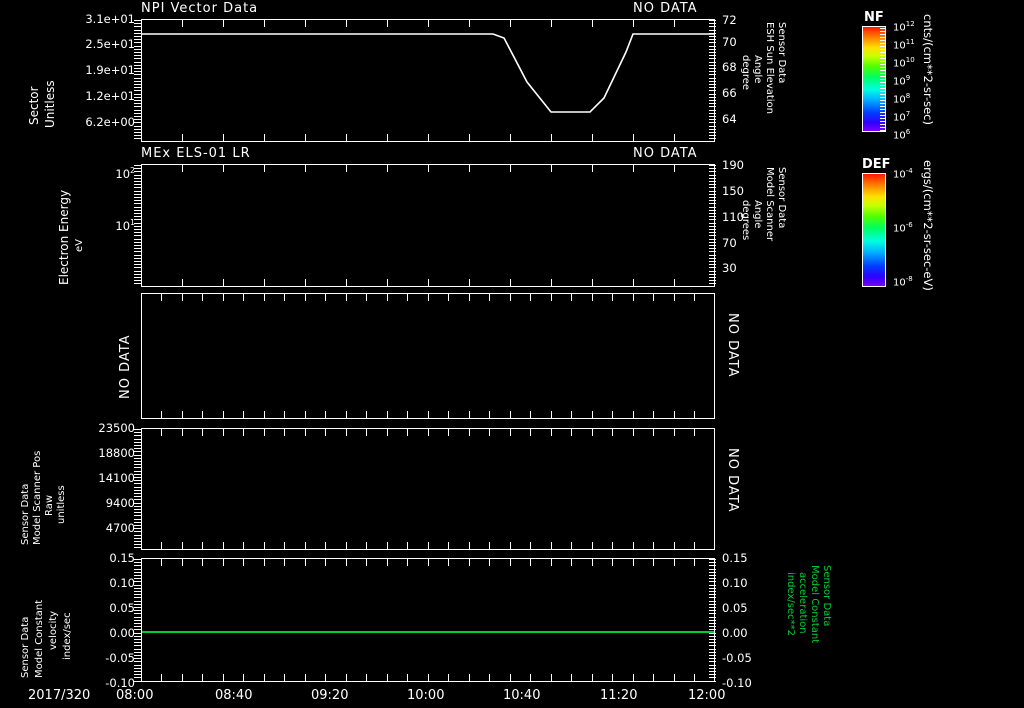 Image resolution: width=1024 pixels, height=708 pixels. I want to click on panel-1-ytick-0: 3.1e+01, so click(110, 19).